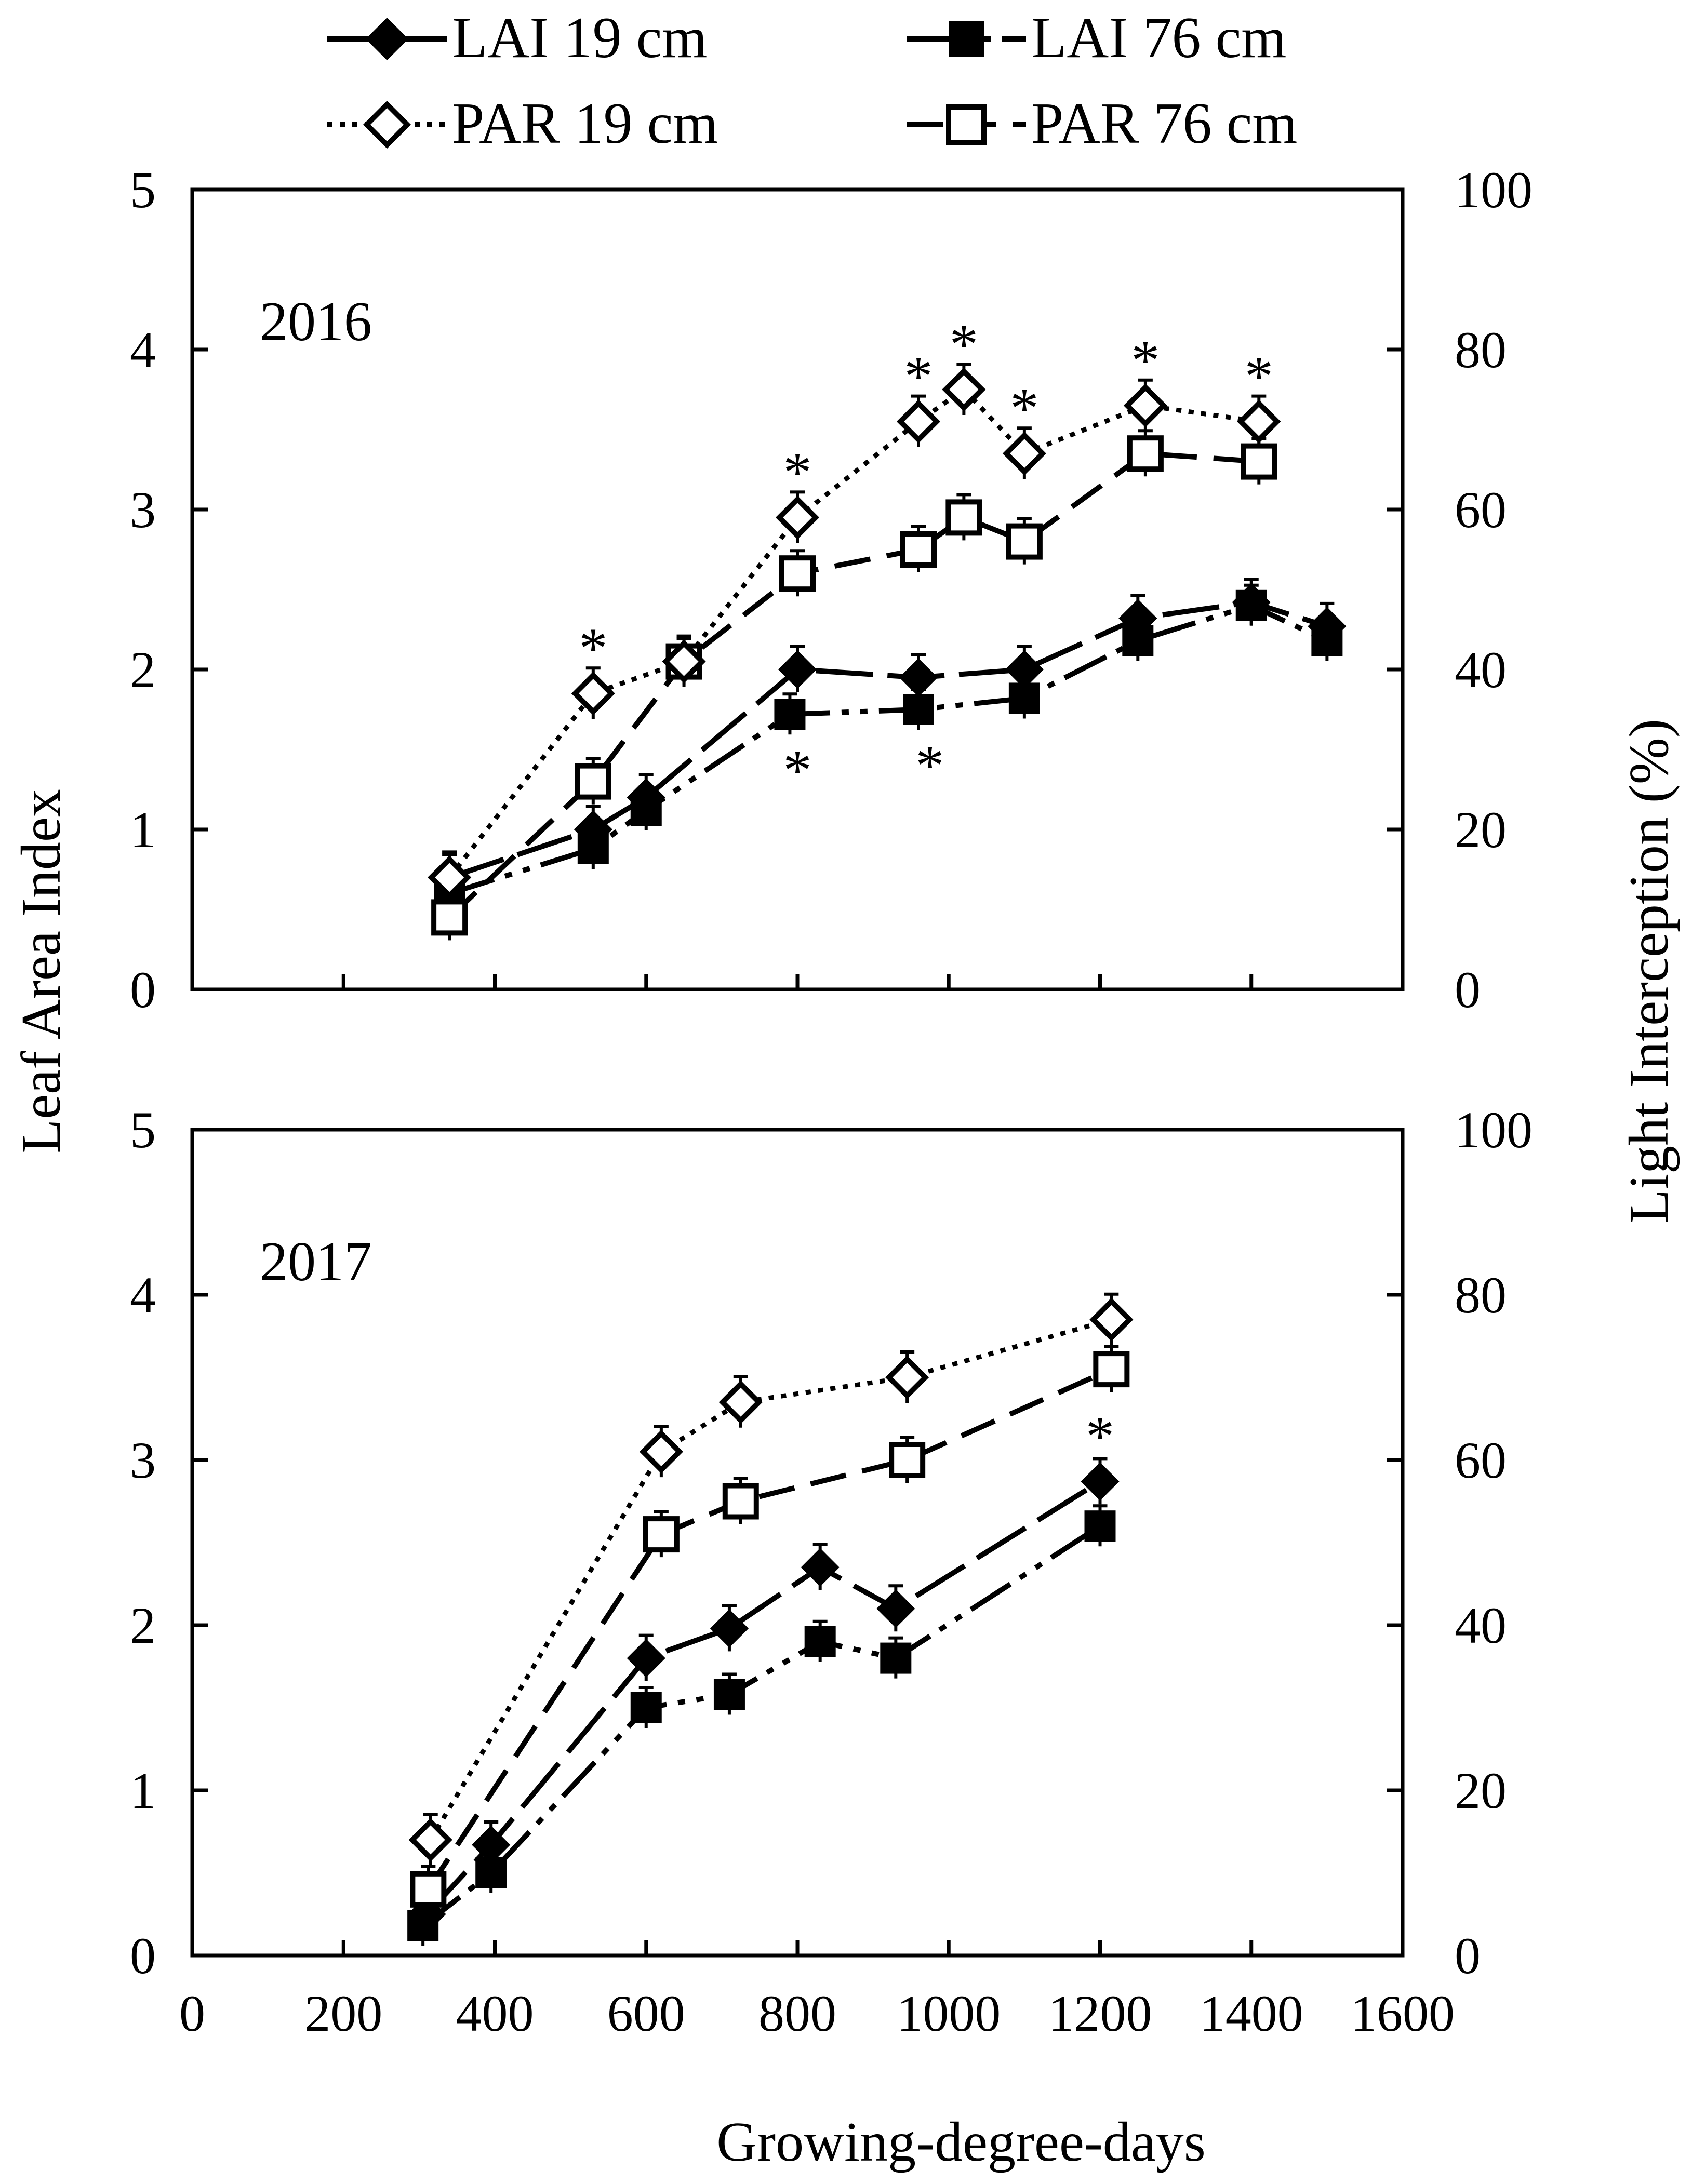  Describe the element at coordinates (1164, 123) in the screenshot. I see `legend-label-par76: PAR 76 cm` at that location.